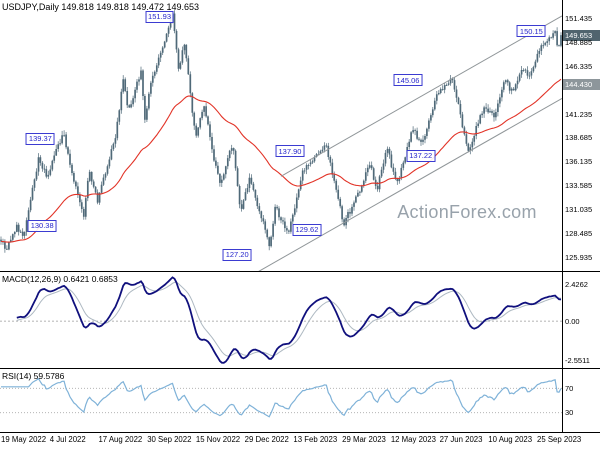 The image size is (600, 450). I want to click on last-price-box: 149.653, so click(581, 35).